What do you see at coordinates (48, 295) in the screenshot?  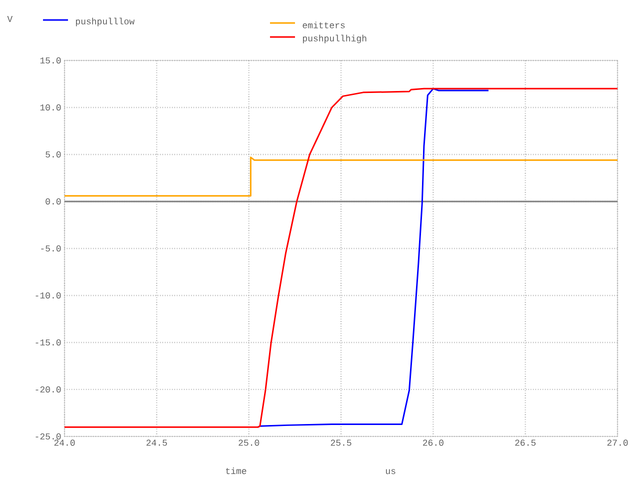 I see `y-tick-label: -10.0` at bounding box center [48, 295].